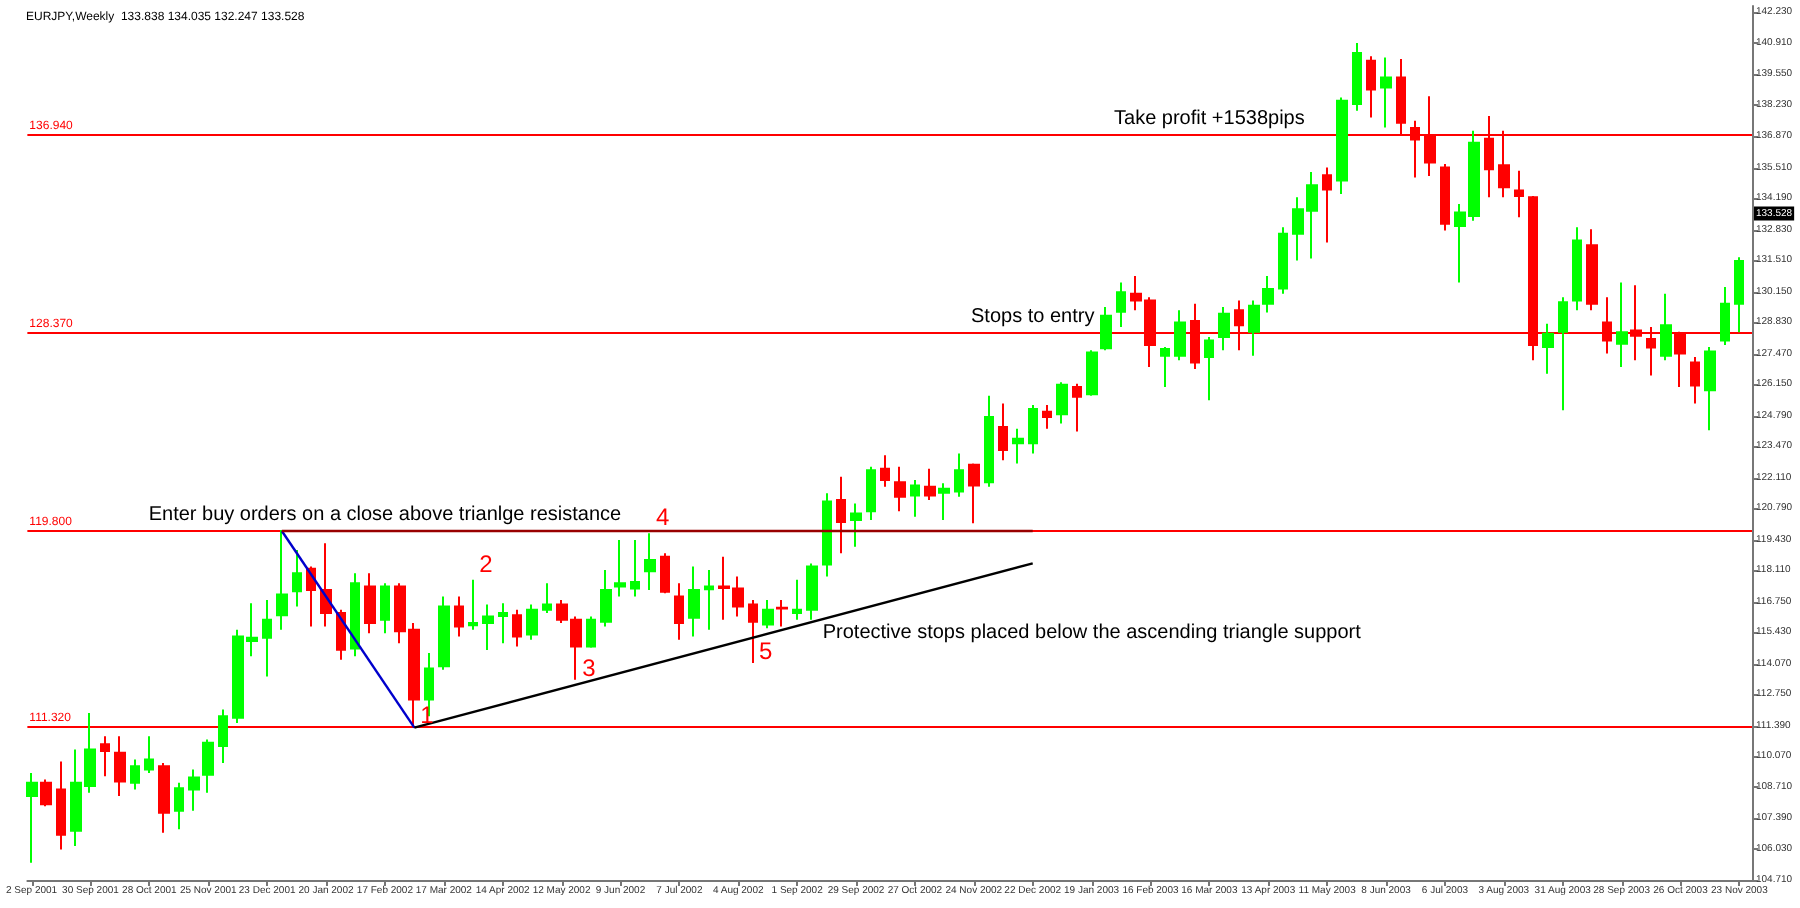 The height and width of the screenshot is (908, 1800). Describe the element at coordinates (427, 715) in the screenshot. I see `annotation: 1` at that location.